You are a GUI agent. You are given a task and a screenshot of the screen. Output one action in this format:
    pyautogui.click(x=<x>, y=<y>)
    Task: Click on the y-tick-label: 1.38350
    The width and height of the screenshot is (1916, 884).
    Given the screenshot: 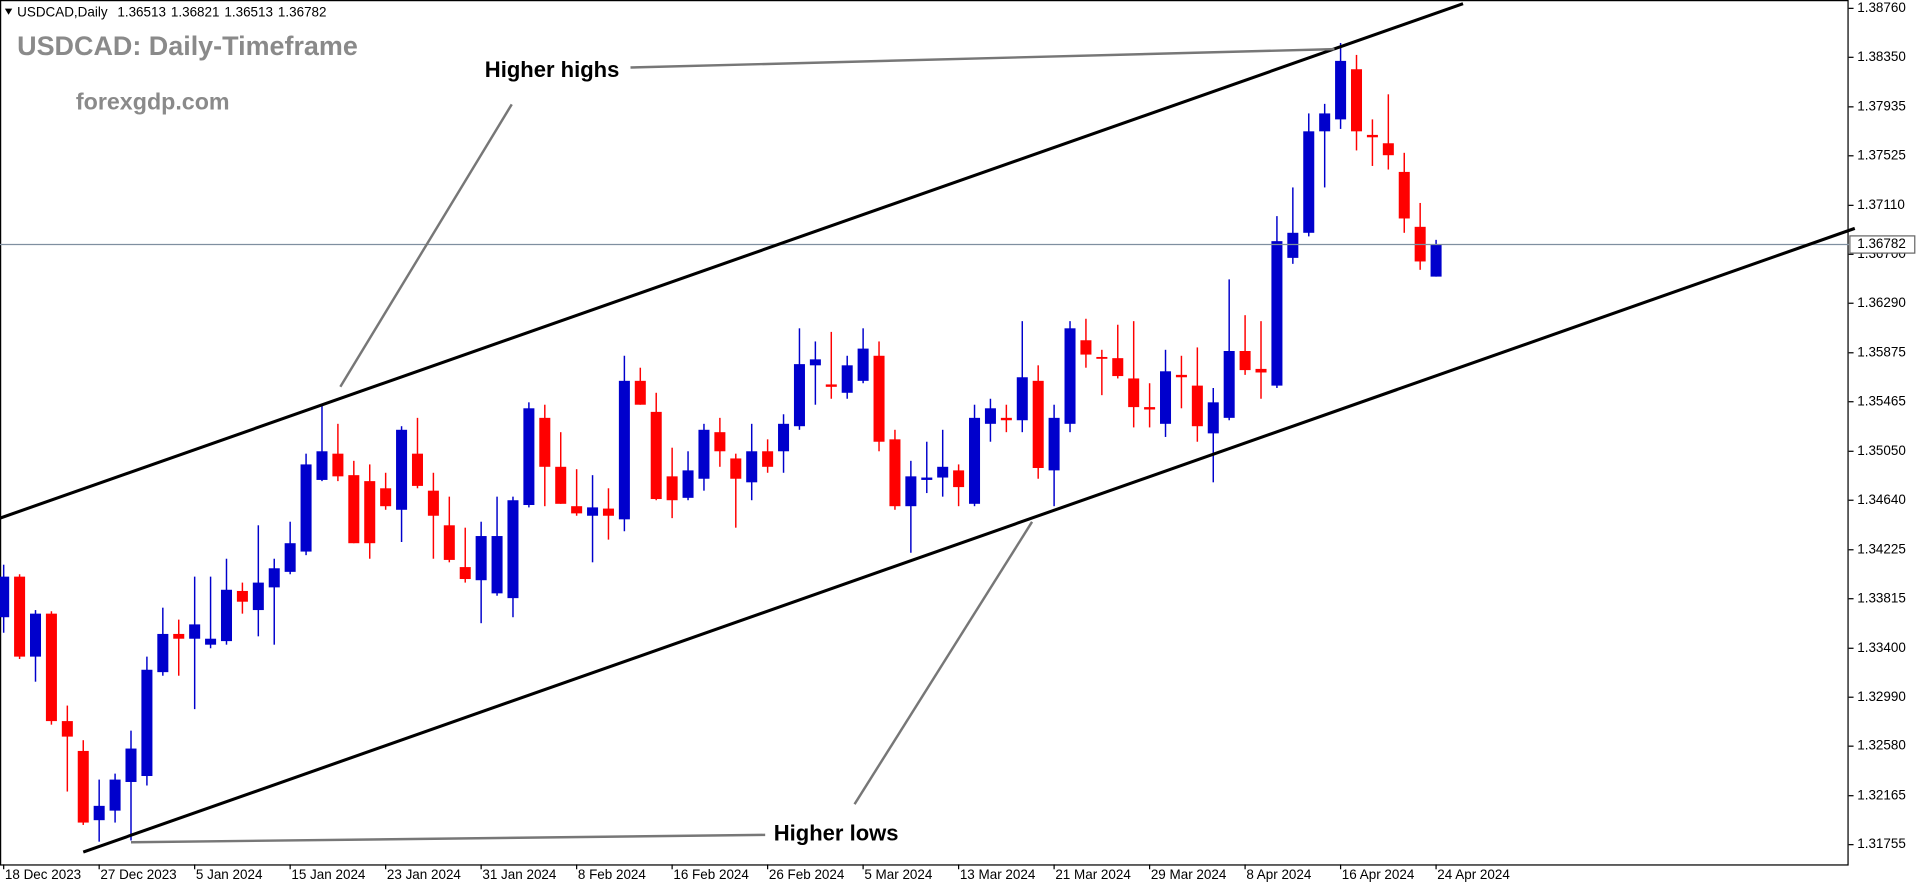 What is the action you would take?
    pyautogui.click(x=1881, y=56)
    